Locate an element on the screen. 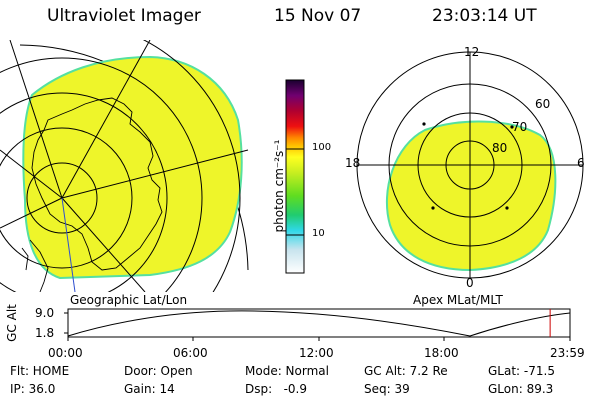 This screenshot has width=600, height=400. y-tick-9: 9.0 is located at coordinates (45, 313).